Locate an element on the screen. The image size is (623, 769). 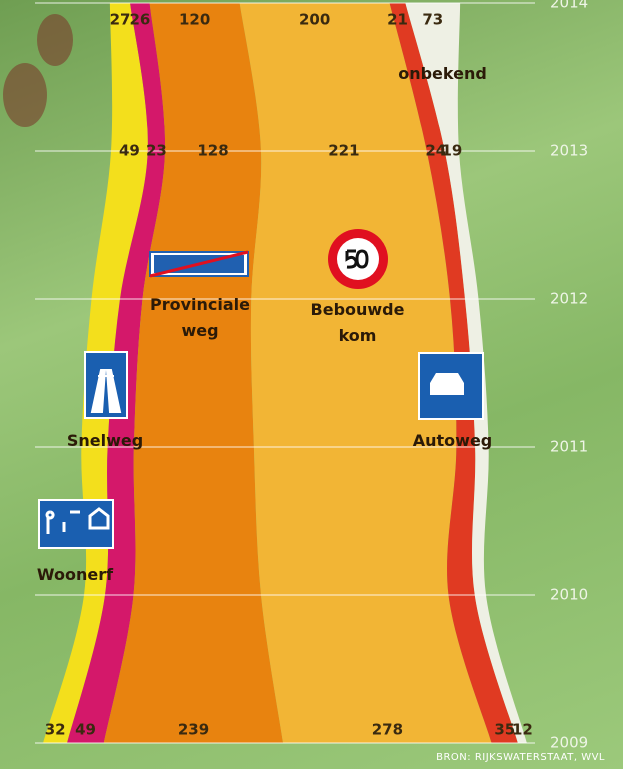
icon-utrecht is located at coordinates (199, 264).